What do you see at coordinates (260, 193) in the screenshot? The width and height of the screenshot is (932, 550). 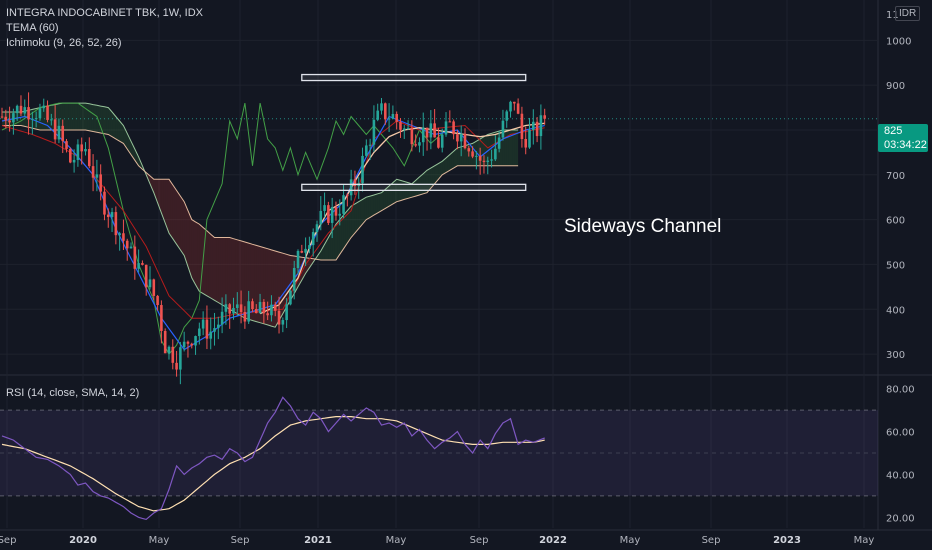 I see `leading-span-b-line` at bounding box center [260, 193].